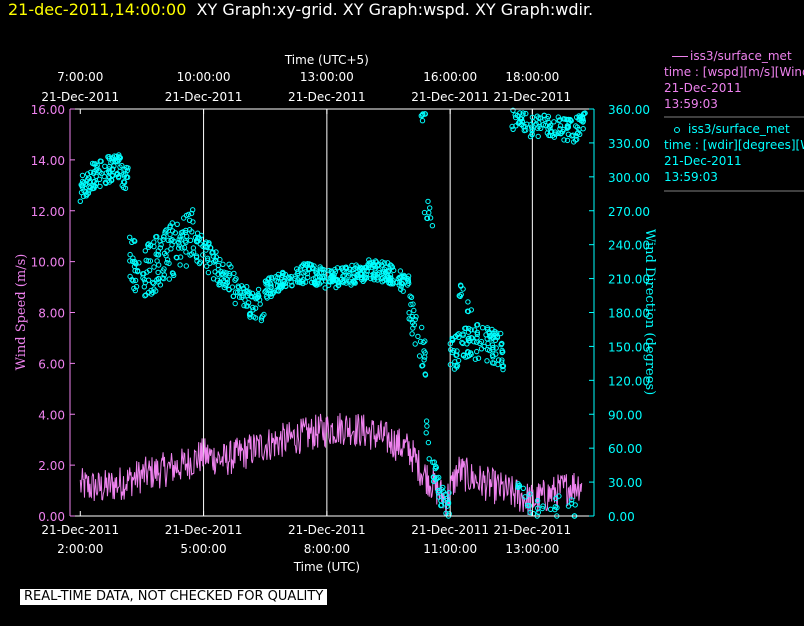  I want to click on top-tick-time-0: 7:00:00, so click(80, 77).